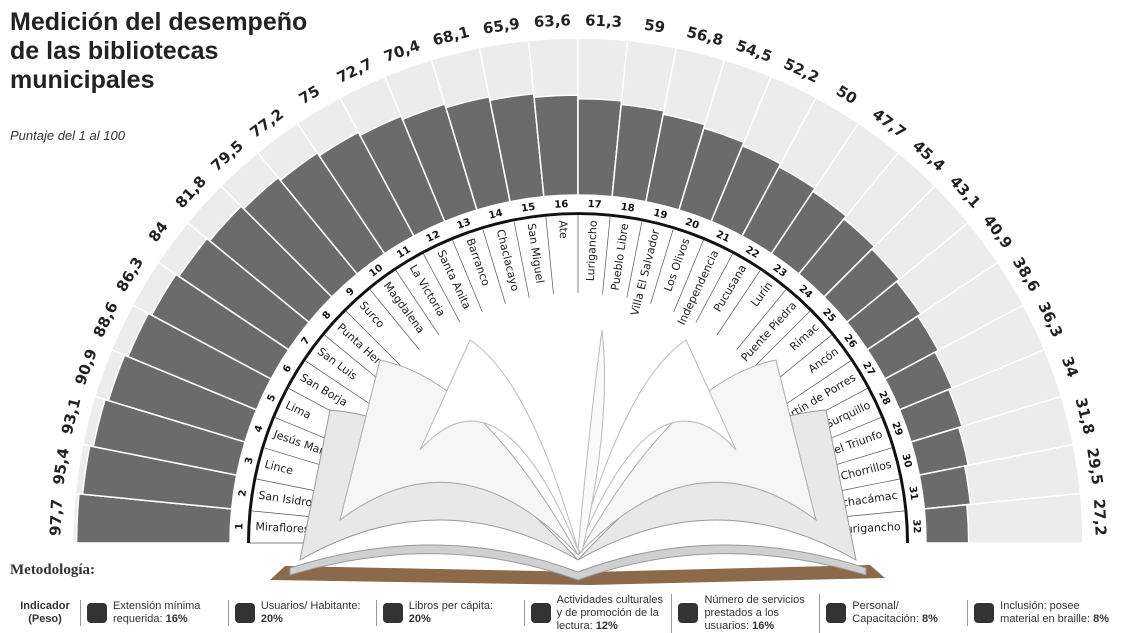  I want to click on category-label: Puente Piedra, so click(769, 331).